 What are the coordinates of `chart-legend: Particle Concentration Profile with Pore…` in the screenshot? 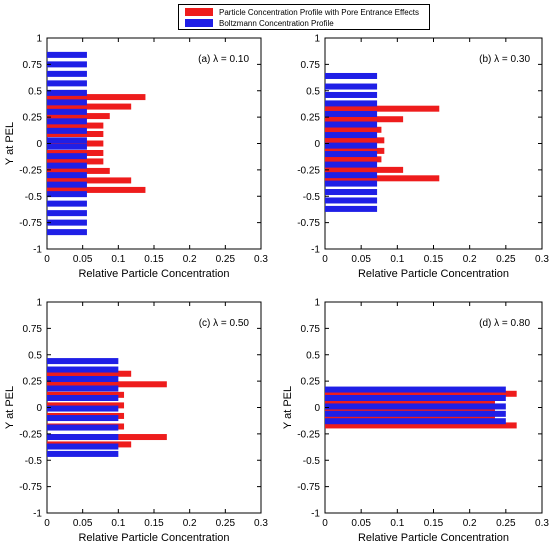 It's located at (304, 17).